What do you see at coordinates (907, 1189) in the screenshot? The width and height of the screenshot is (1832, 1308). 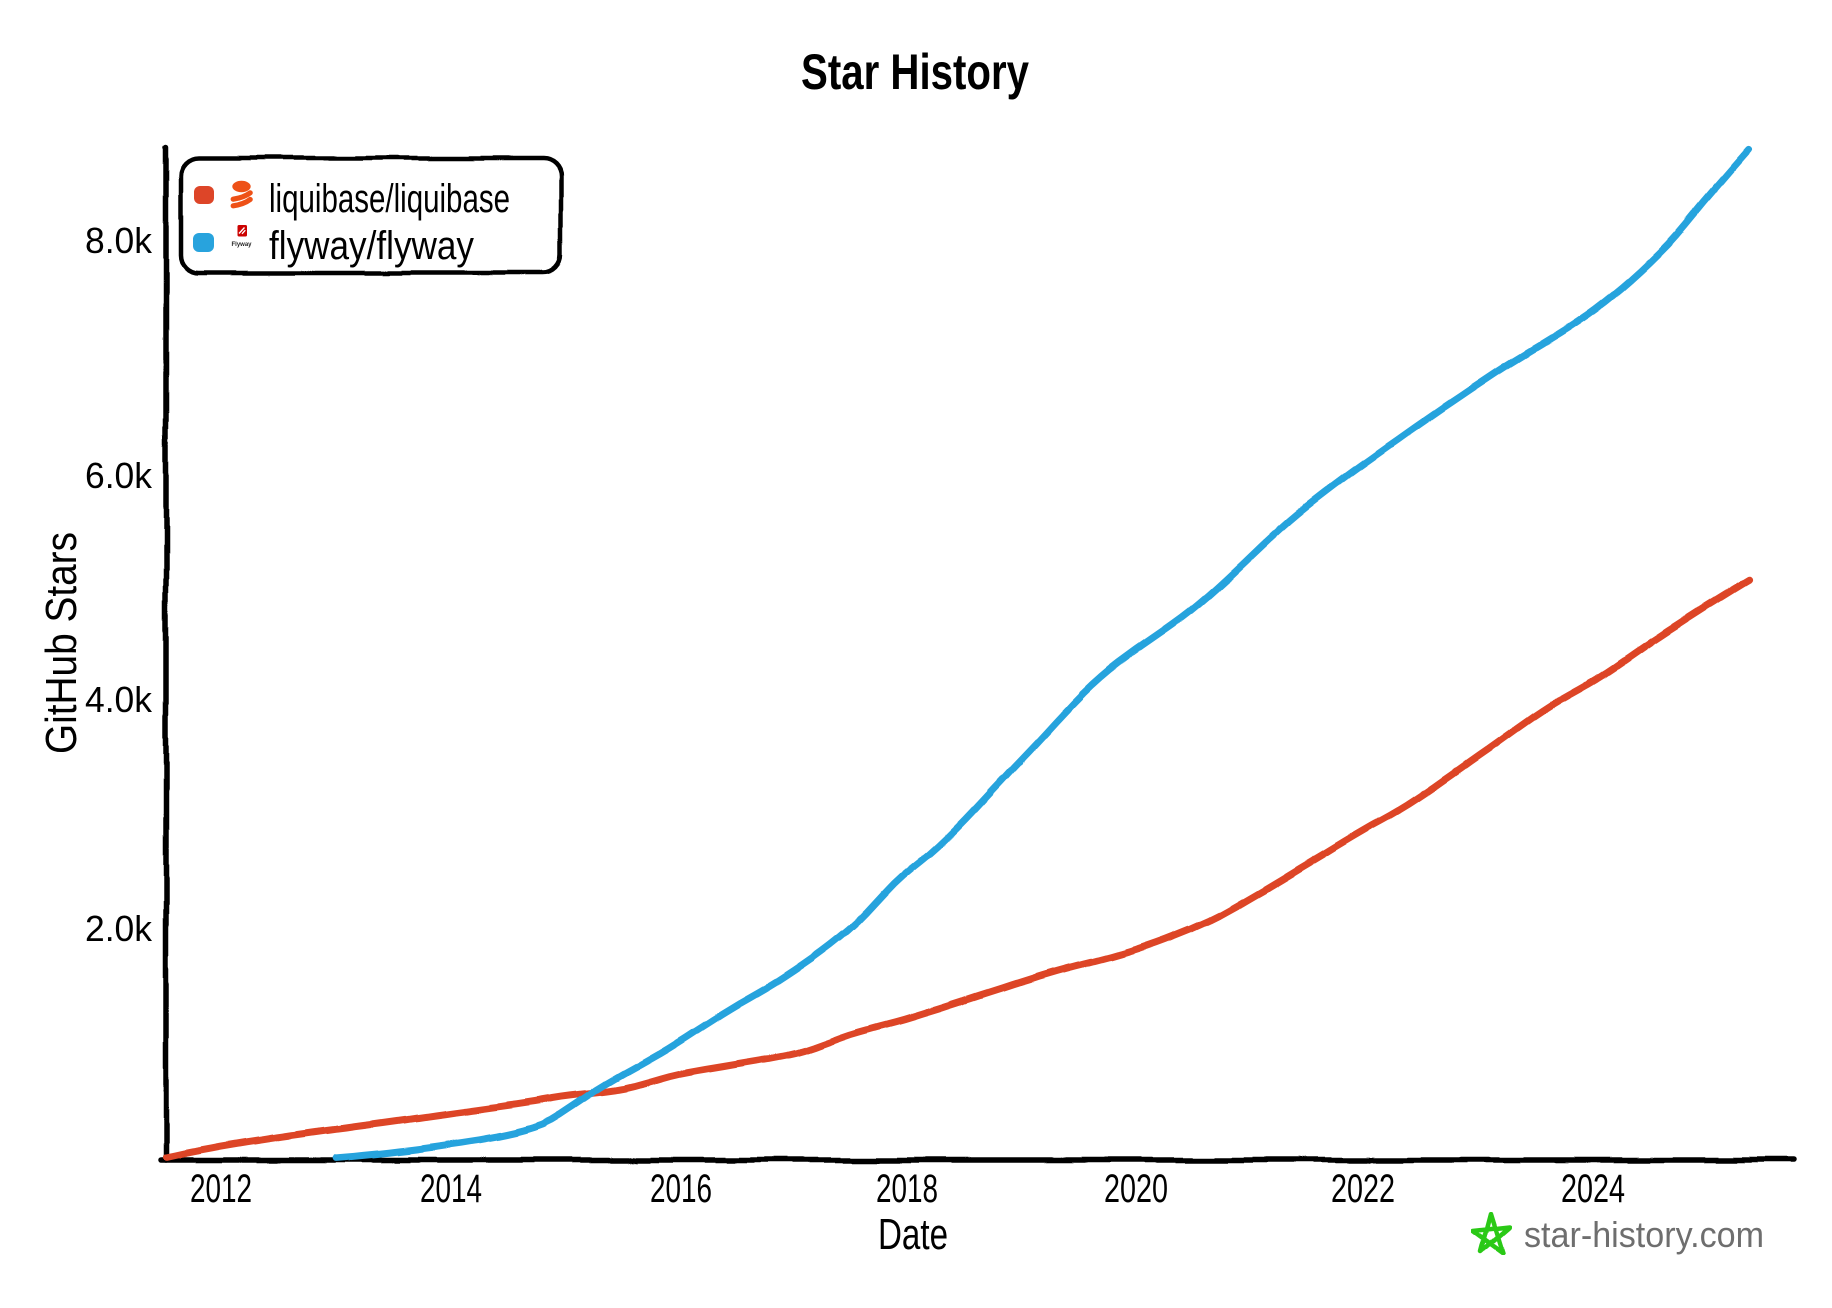 I see `svg-text: 2018` at bounding box center [907, 1189].